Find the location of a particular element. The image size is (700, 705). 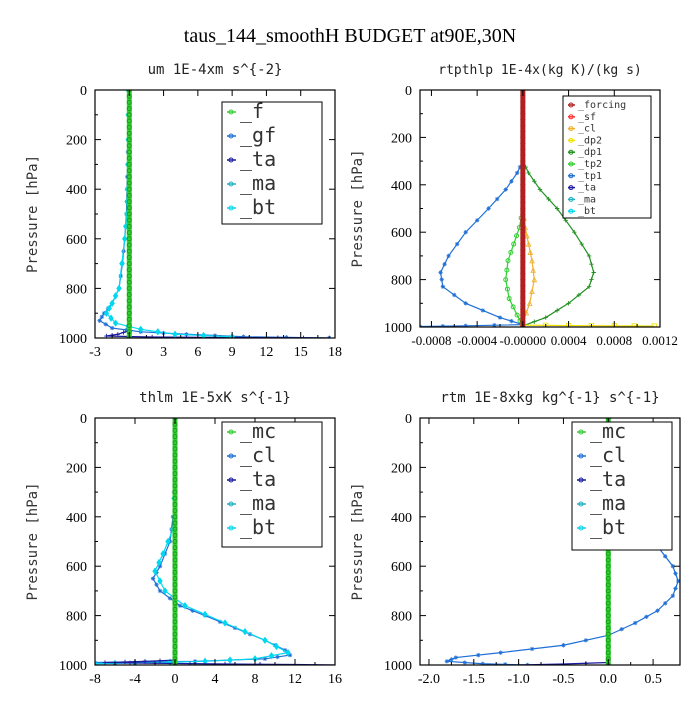

y-tick-label: 600 is located at coordinates (76, 240).